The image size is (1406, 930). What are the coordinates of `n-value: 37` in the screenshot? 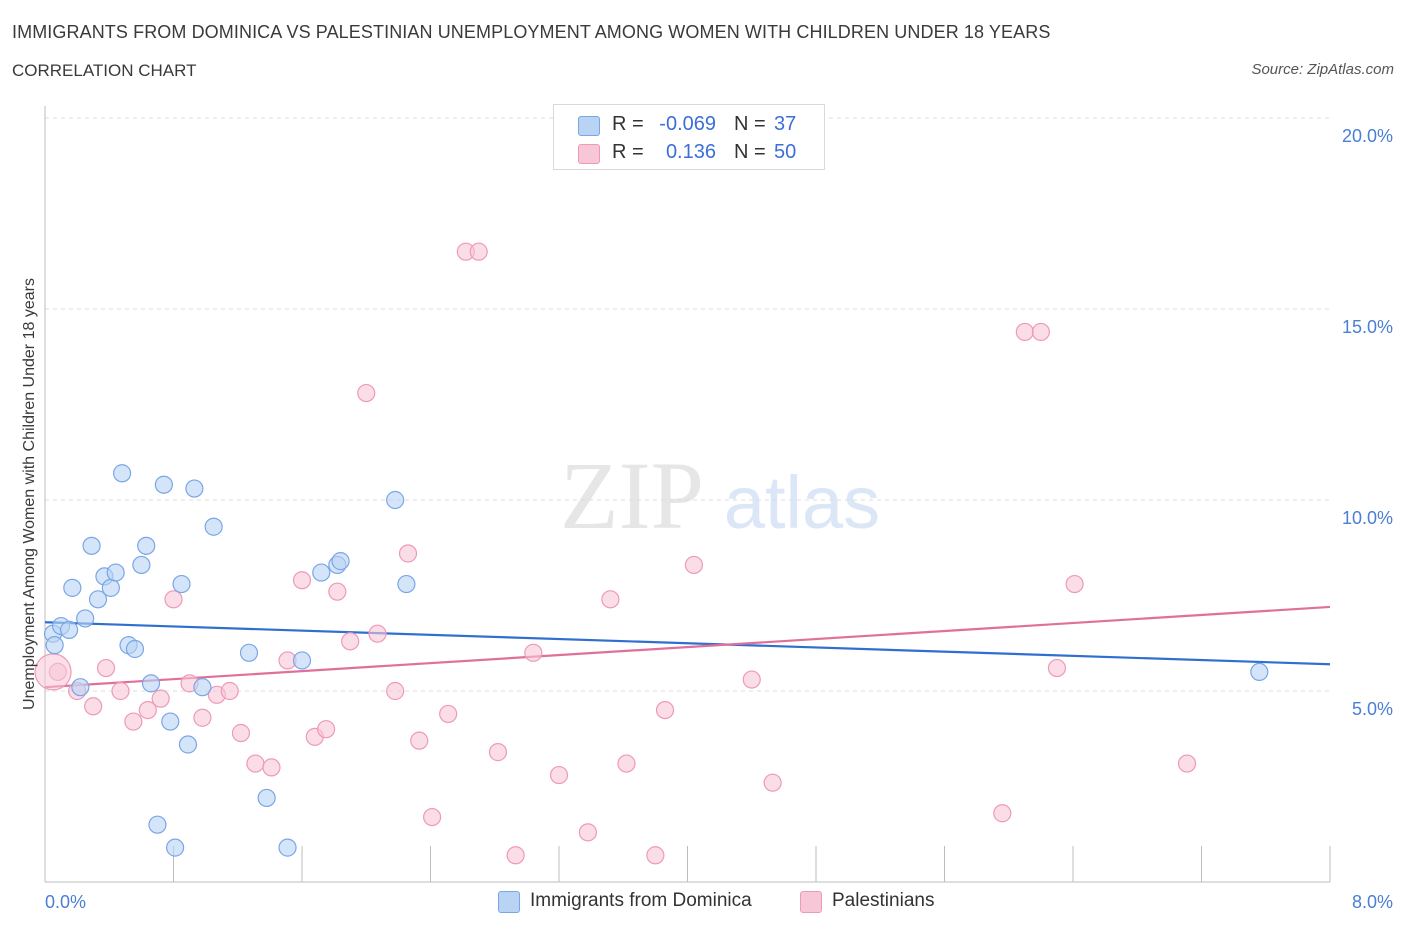 It's located at (785, 124).